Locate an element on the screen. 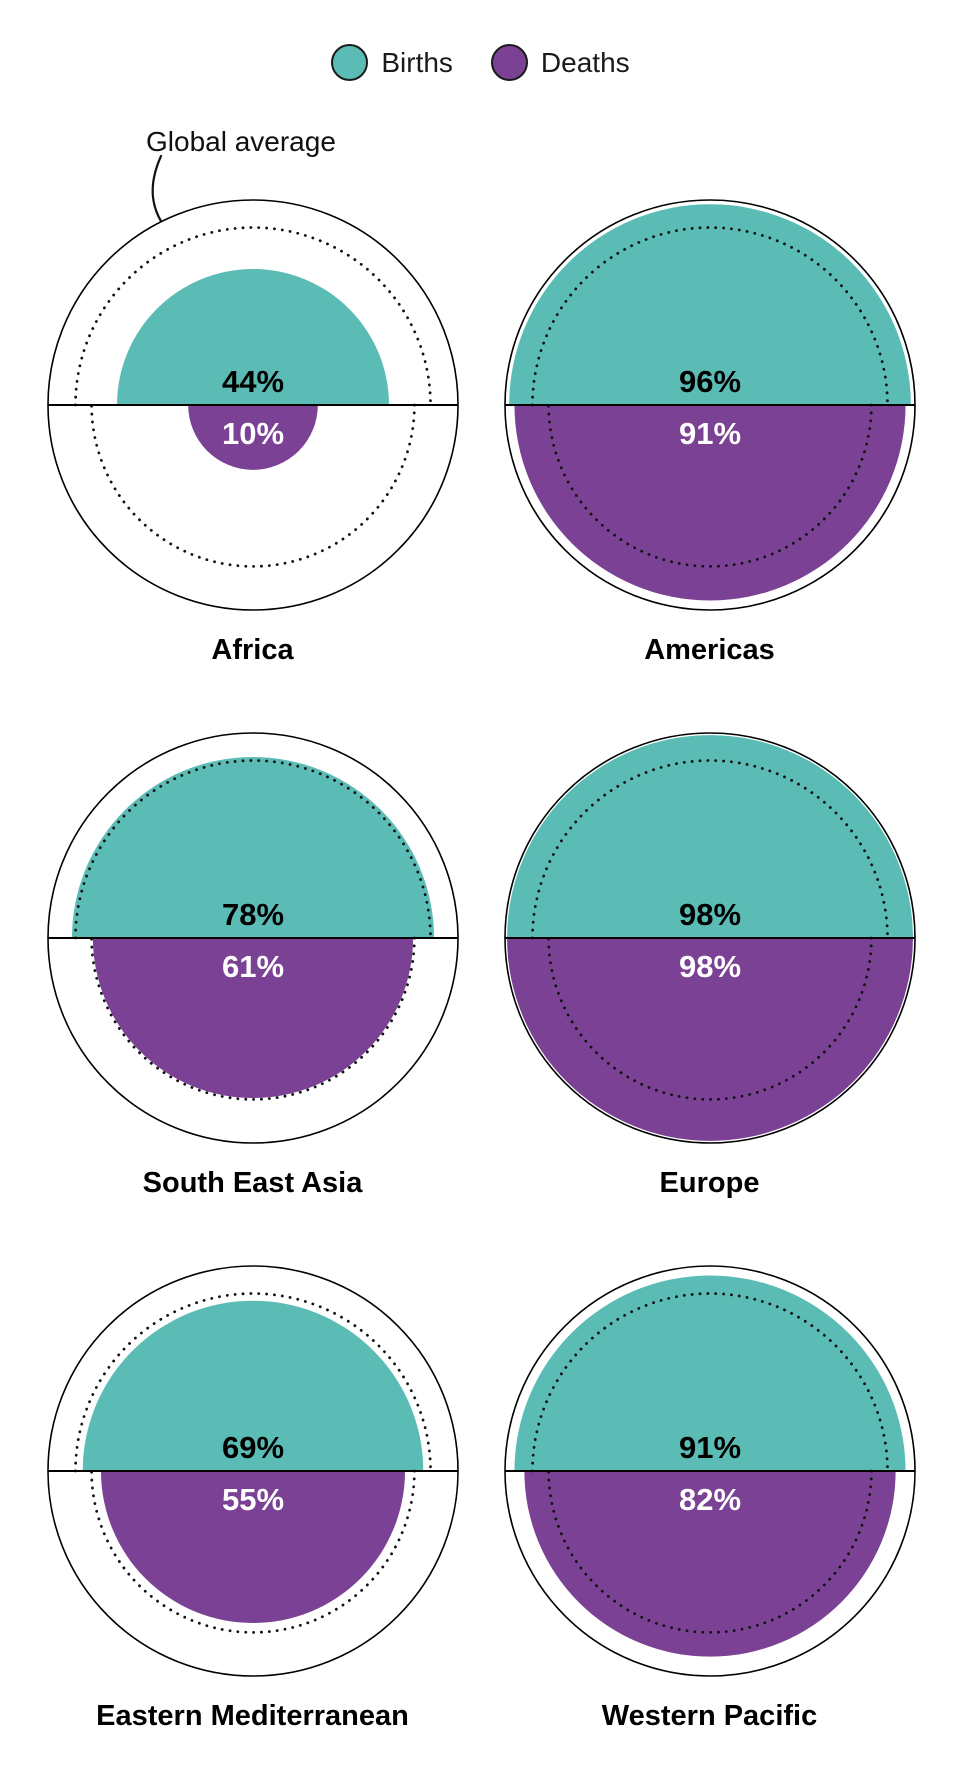 This screenshot has width=961, height=1786. region-label-eastern-mediterranean: Eastern Mediterranean is located at coordinates (252, 1716).